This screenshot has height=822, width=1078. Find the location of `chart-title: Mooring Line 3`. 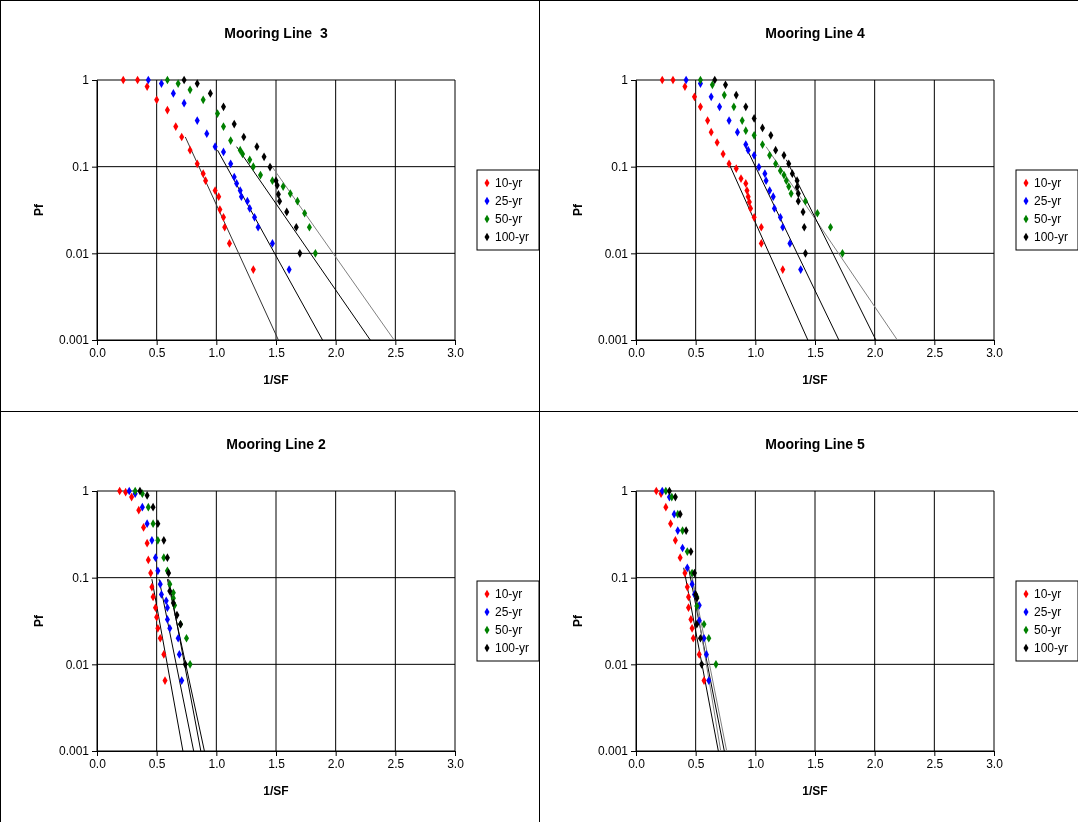

chart-title: Mooring Line 3 is located at coordinates (276, 33).